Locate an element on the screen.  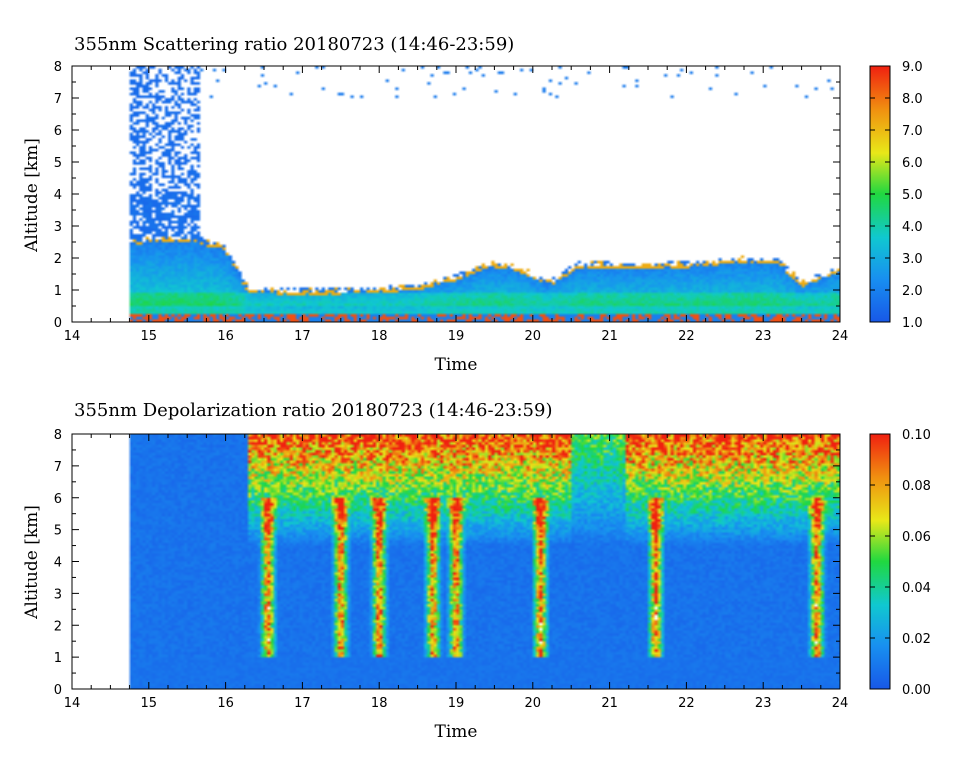
scattering-ratio-ylabel: Altitude [km] is located at coordinates (32, 195).